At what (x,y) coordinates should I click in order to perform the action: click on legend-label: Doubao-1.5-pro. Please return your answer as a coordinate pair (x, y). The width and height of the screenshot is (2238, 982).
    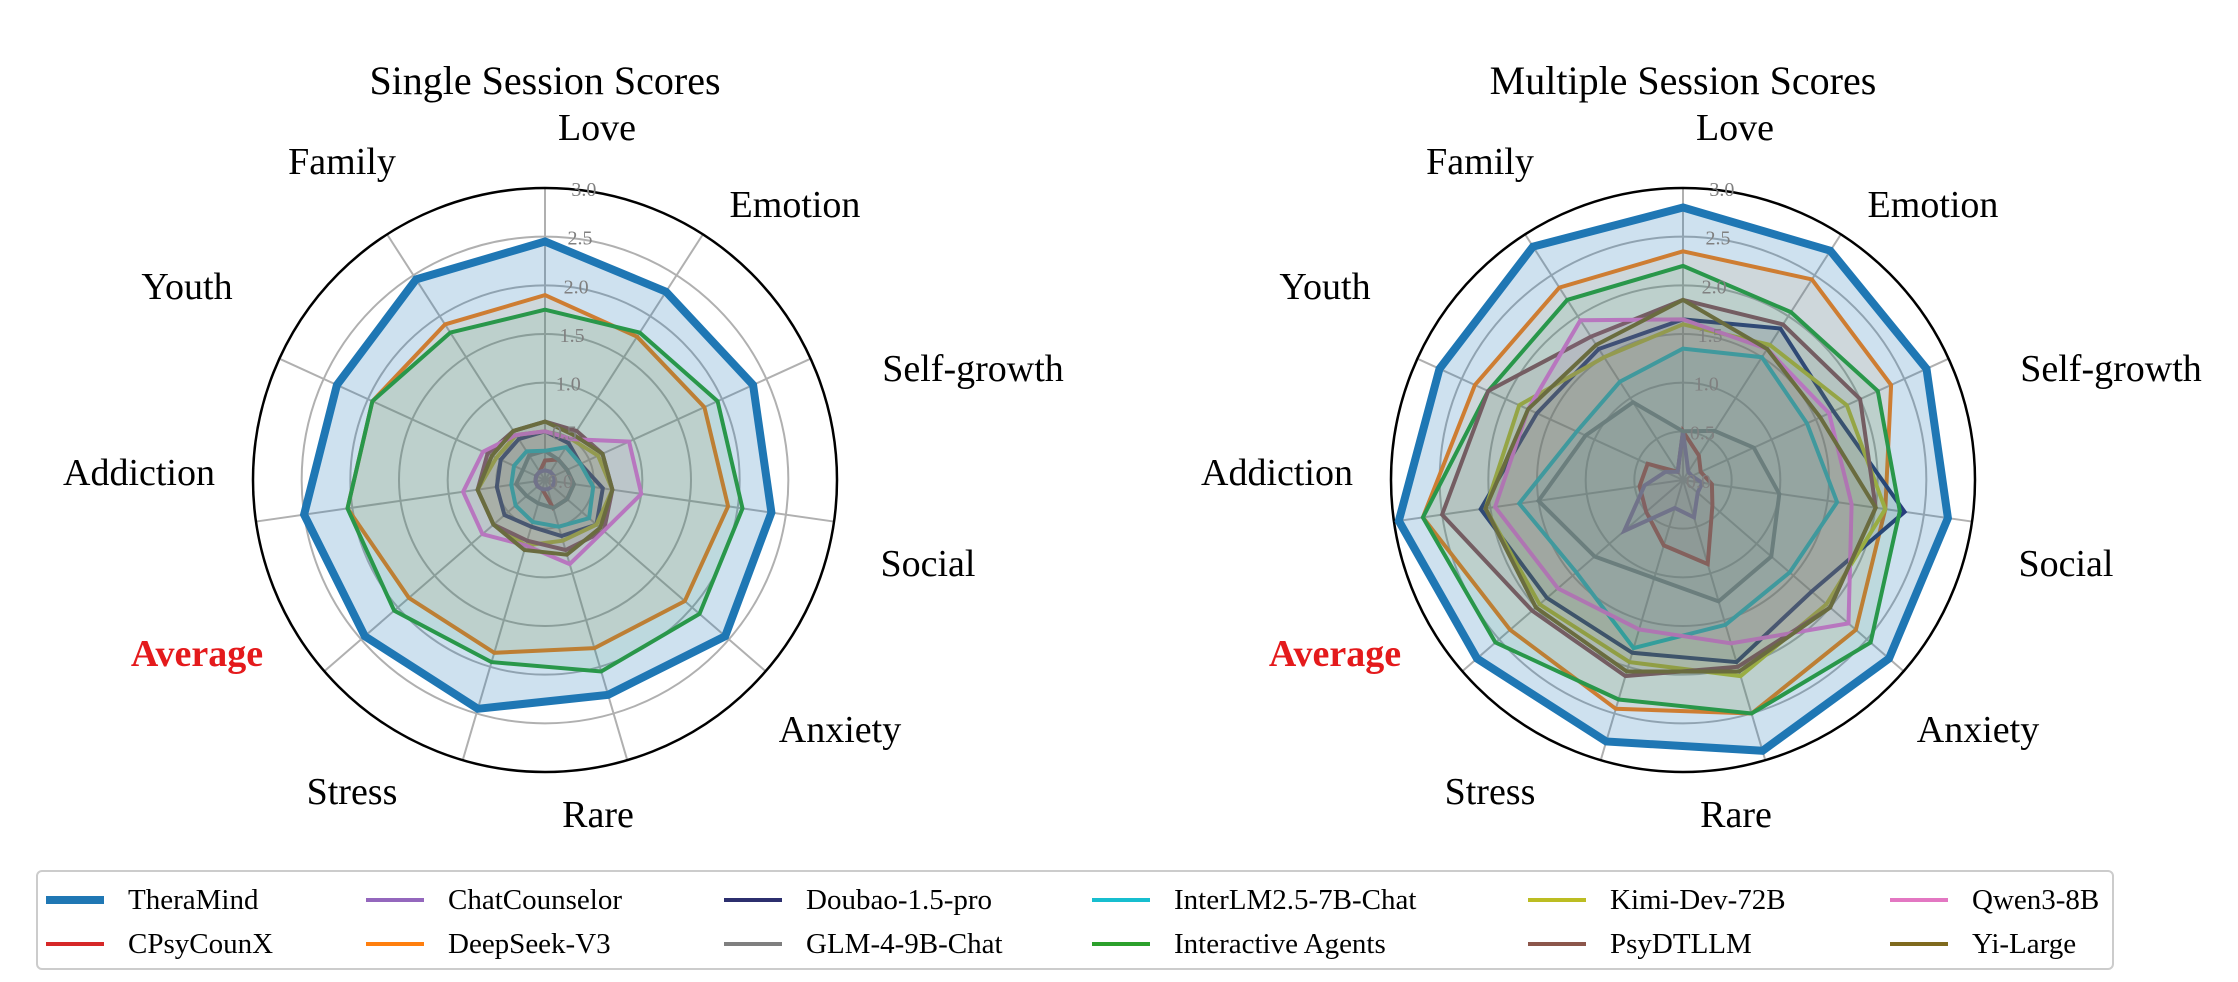
    Looking at the image, I should click on (899, 899).